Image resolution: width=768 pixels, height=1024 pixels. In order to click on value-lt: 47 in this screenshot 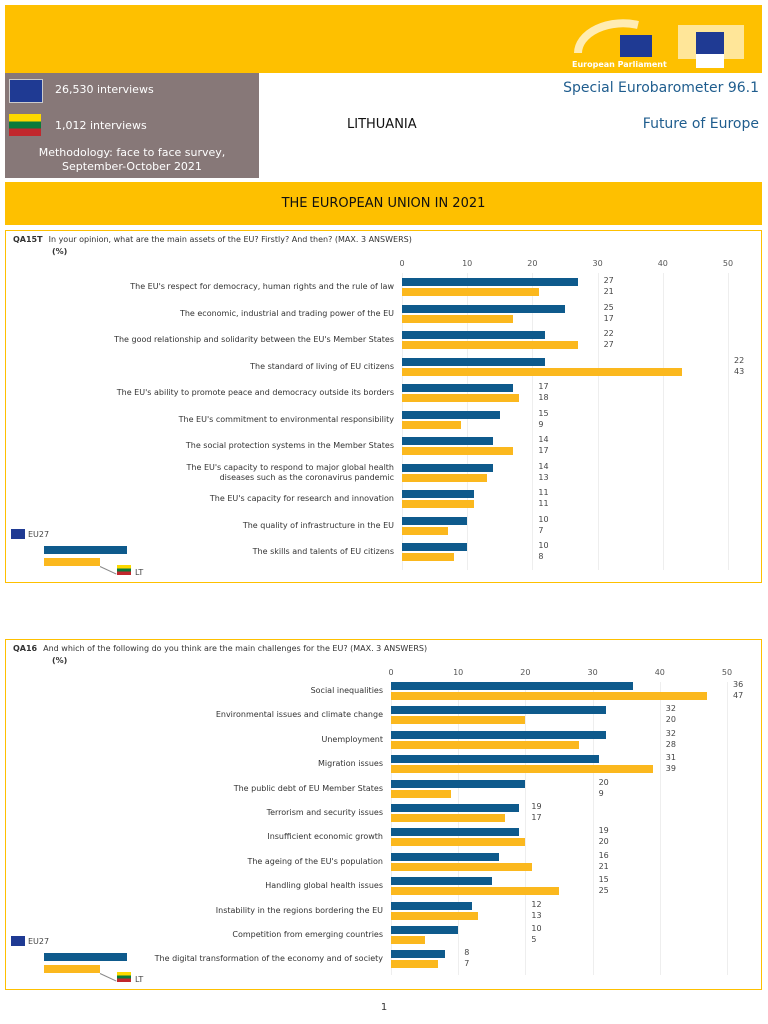, I will do `click(738, 695)`.